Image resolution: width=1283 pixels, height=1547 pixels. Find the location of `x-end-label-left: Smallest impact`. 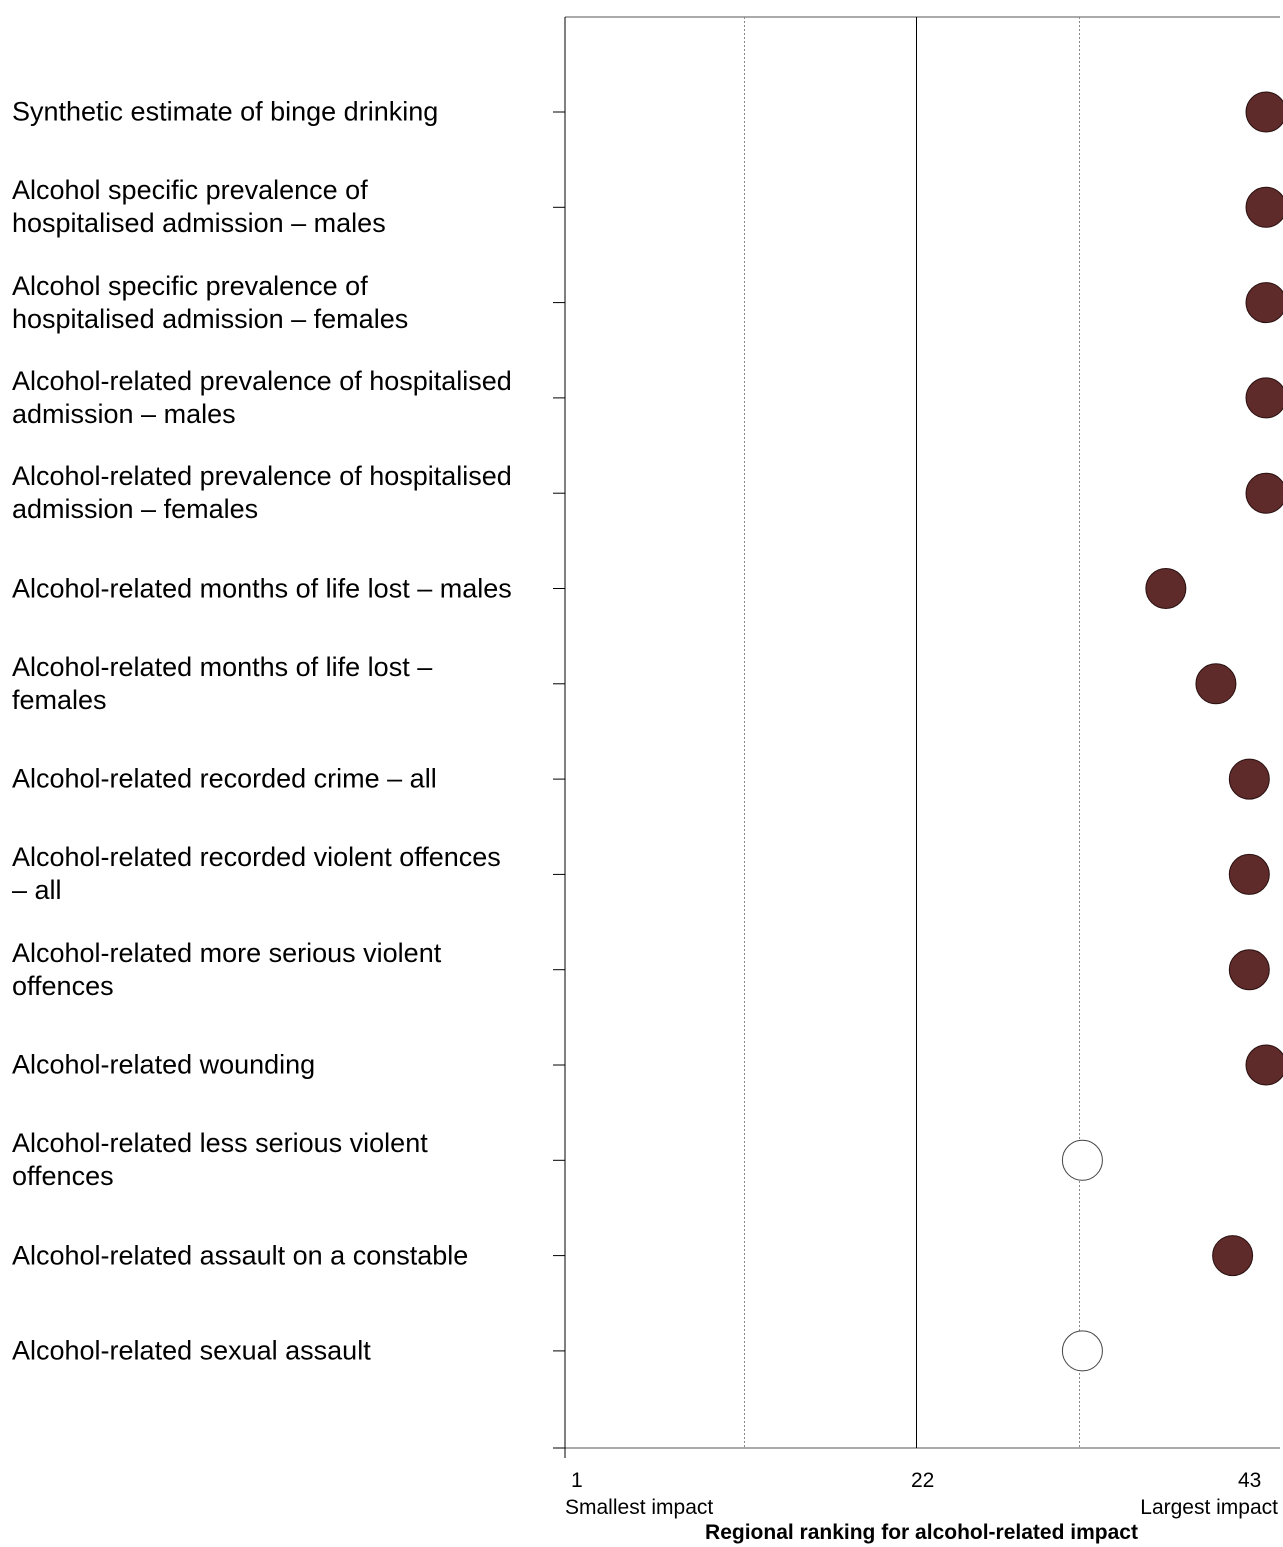

x-end-label-left: Smallest impact is located at coordinates (639, 1507).